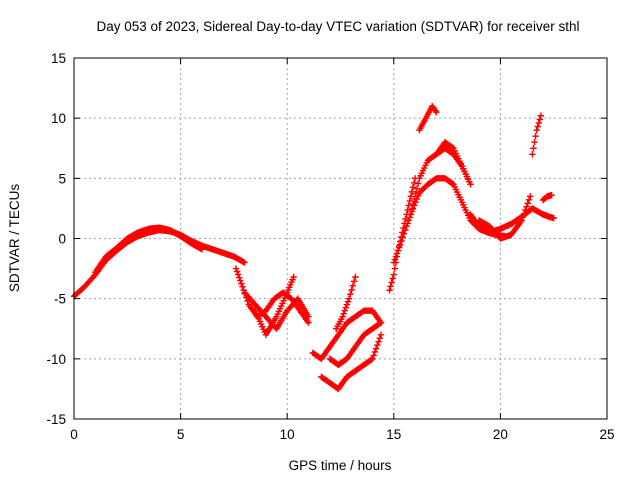  I want to click on x-tick-label: 15, so click(393, 434).